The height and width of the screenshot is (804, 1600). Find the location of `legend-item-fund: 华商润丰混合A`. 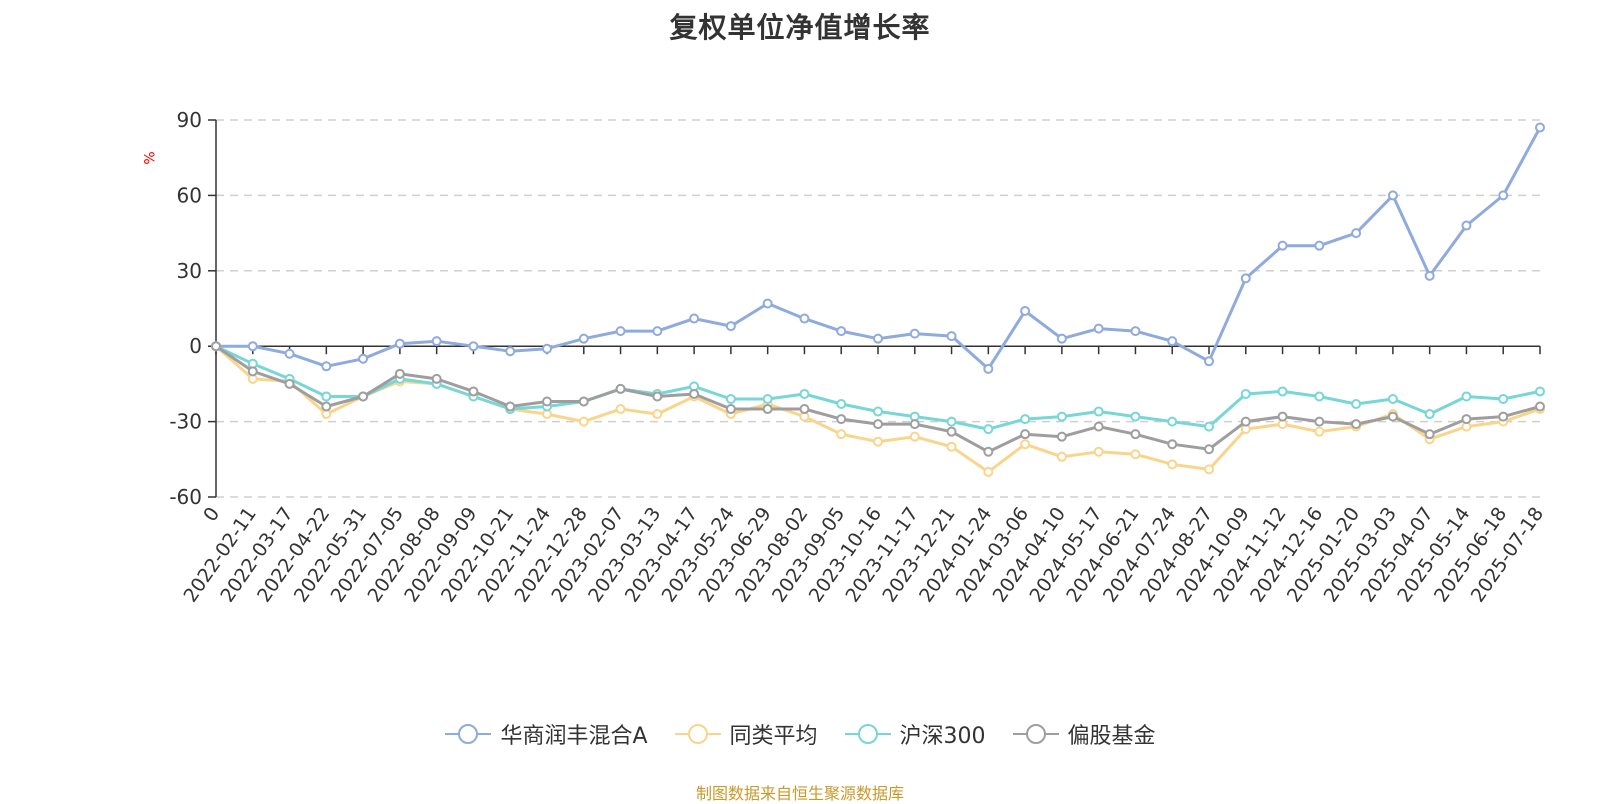

legend-item-fund: 华商润丰混合A is located at coordinates (546, 734).